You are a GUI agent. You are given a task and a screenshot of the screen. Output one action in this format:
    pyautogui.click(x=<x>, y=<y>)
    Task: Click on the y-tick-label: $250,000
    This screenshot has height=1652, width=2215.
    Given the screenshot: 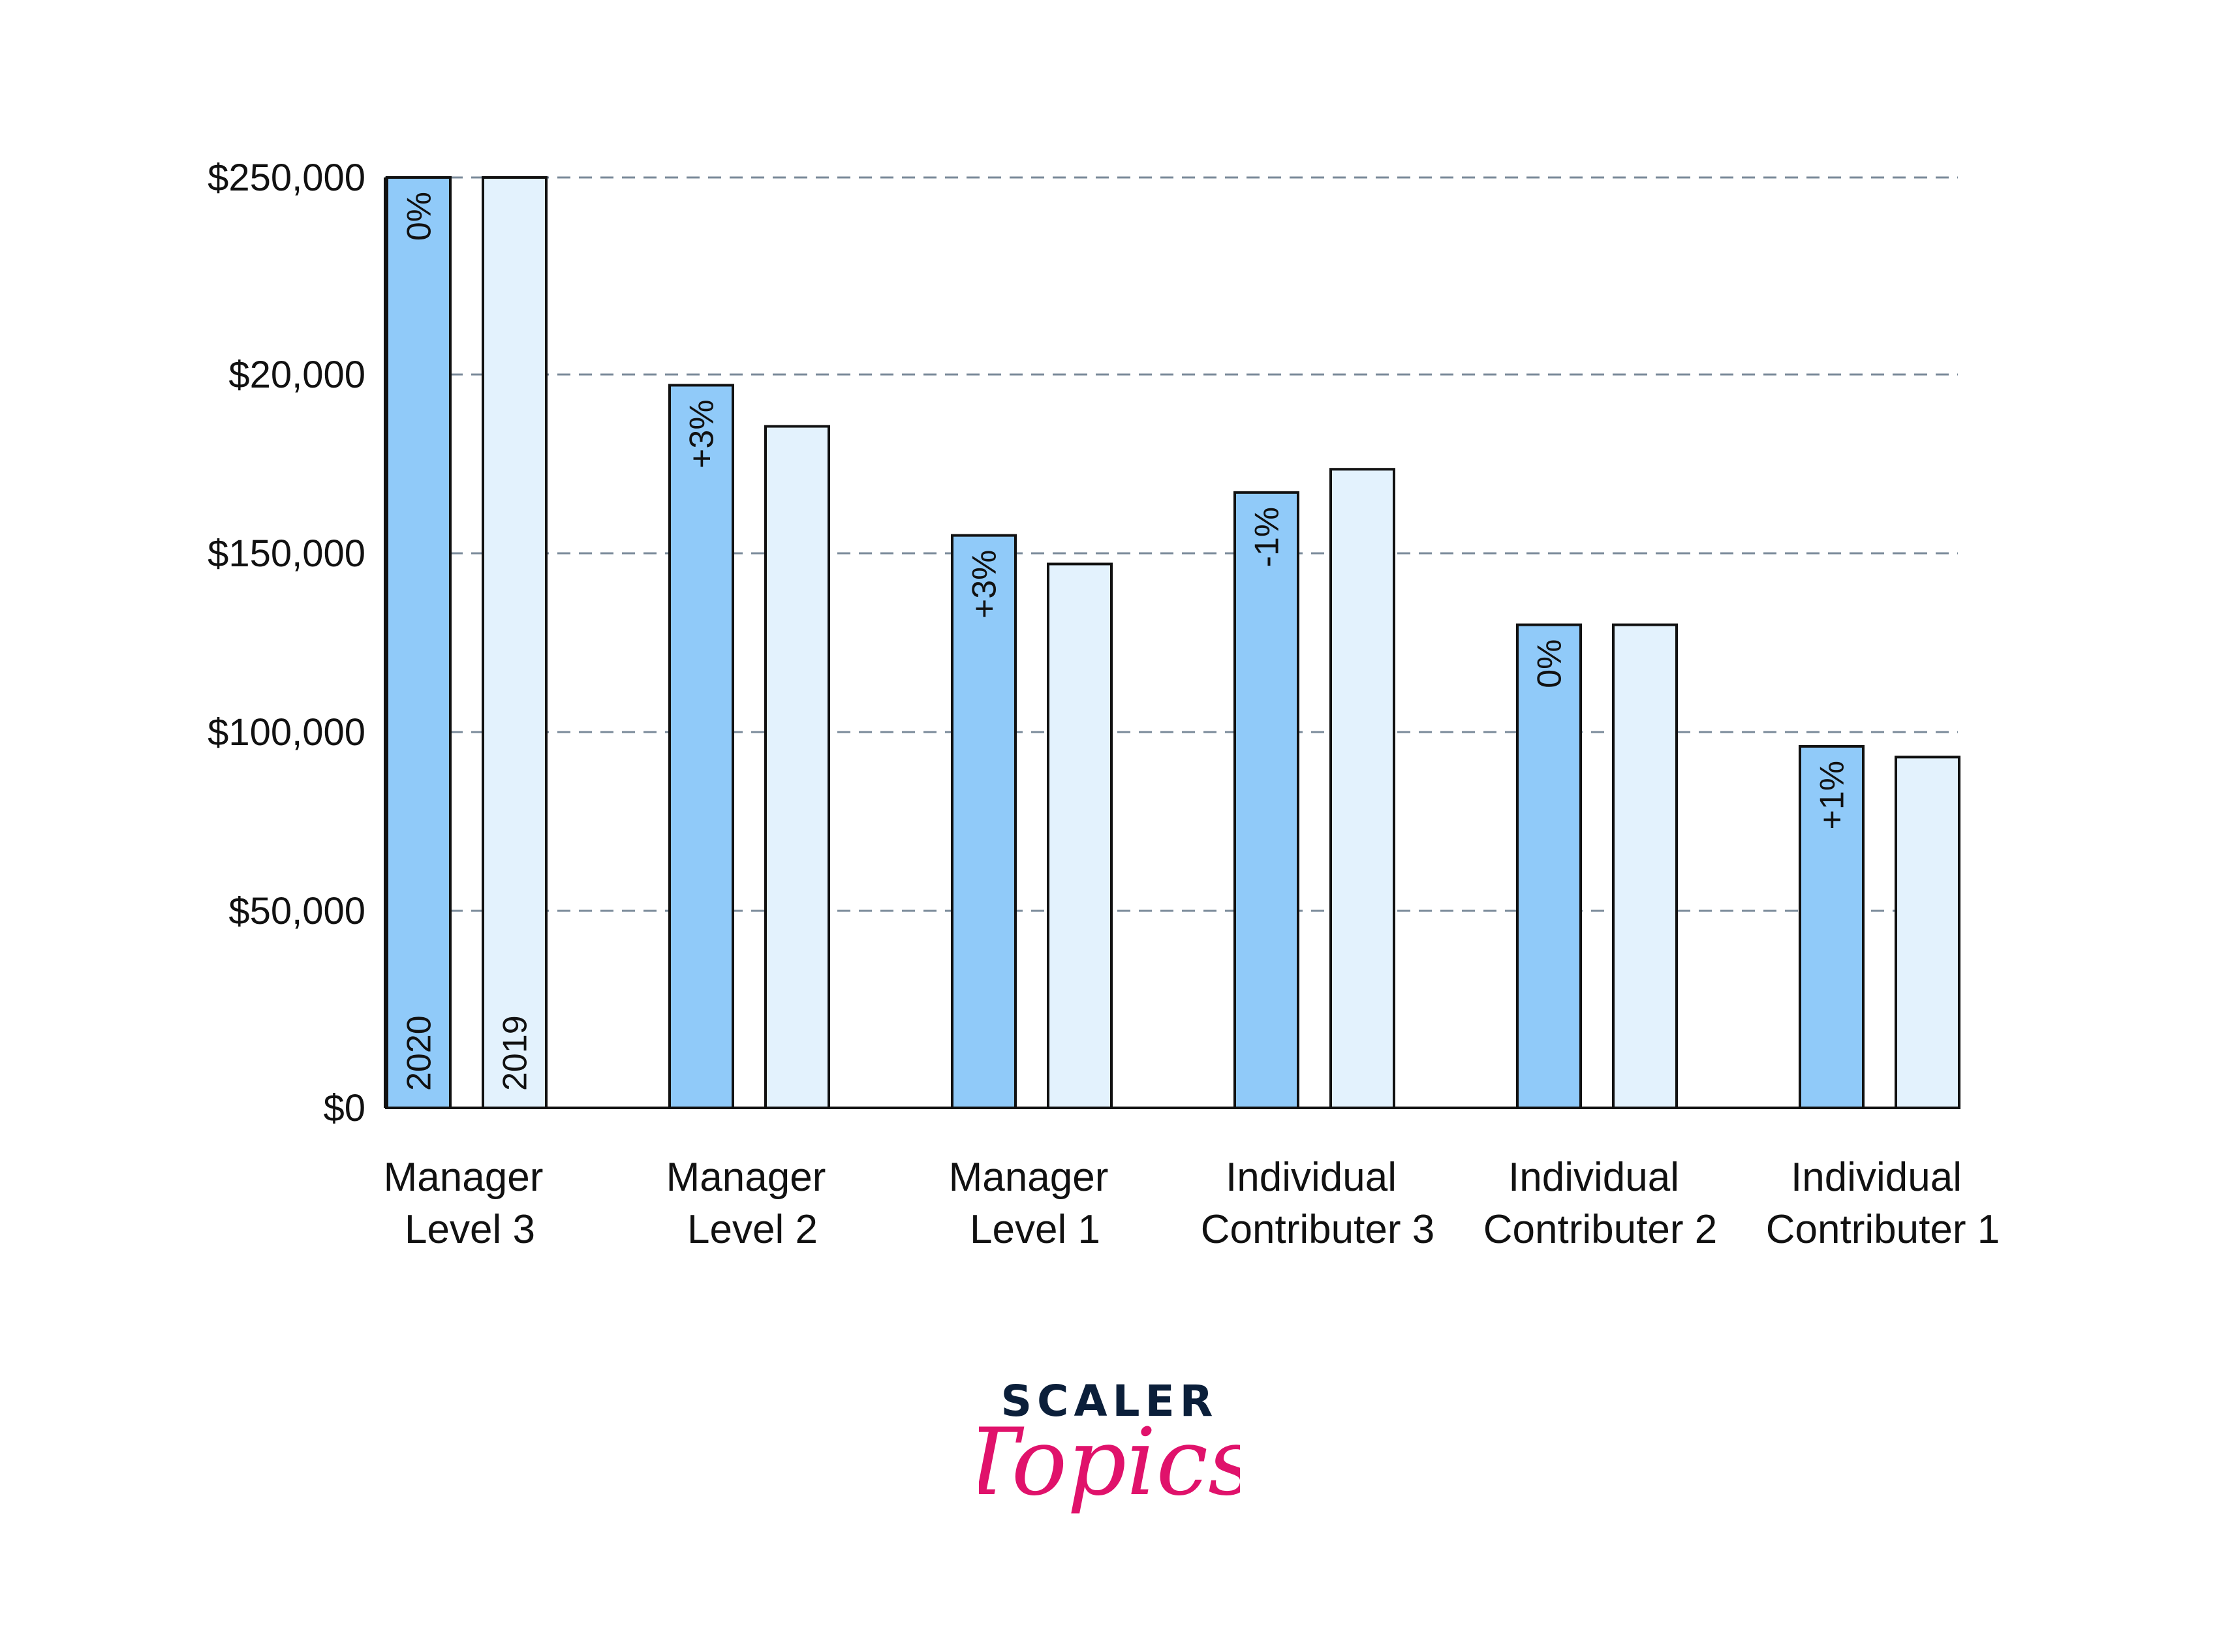 What is the action you would take?
    pyautogui.click(x=286, y=178)
    